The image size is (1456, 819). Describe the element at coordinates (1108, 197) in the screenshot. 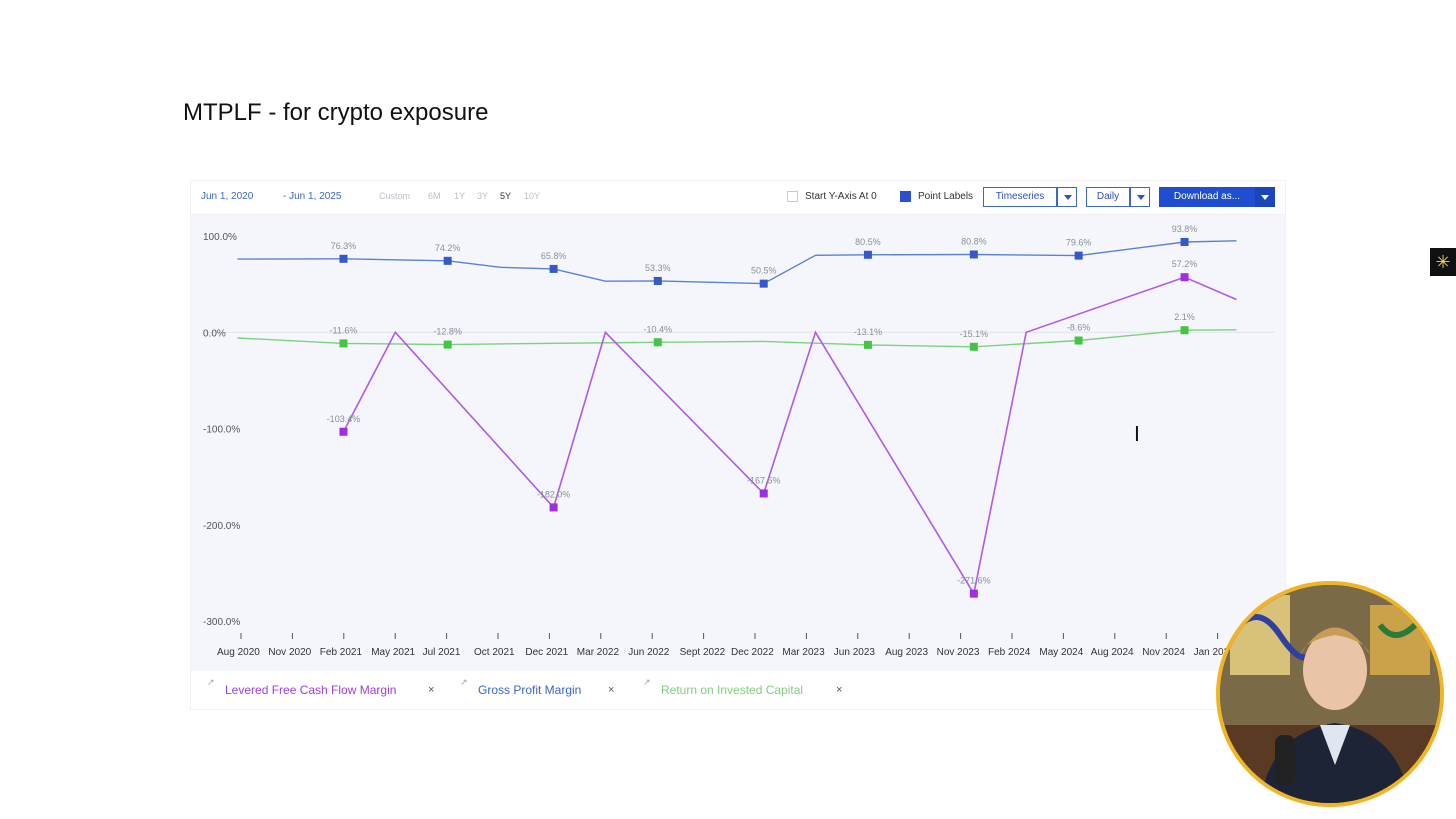

I see `daily-dropdown: Daily` at that location.